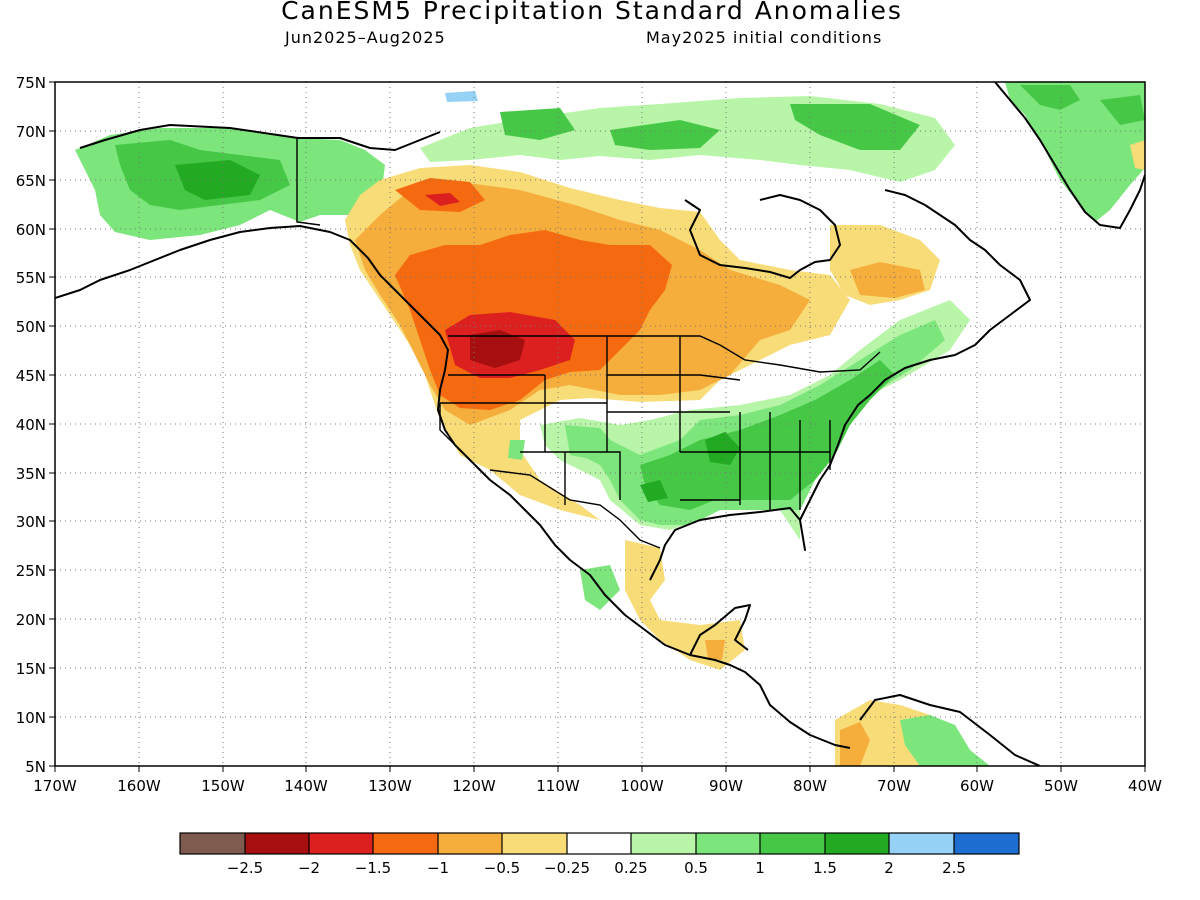 Image resolution: width=1200 pixels, height=900 pixels. What do you see at coordinates (825, 868) in the screenshot?
I see `colorbar-label: 1.5` at bounding box center [825, 868].